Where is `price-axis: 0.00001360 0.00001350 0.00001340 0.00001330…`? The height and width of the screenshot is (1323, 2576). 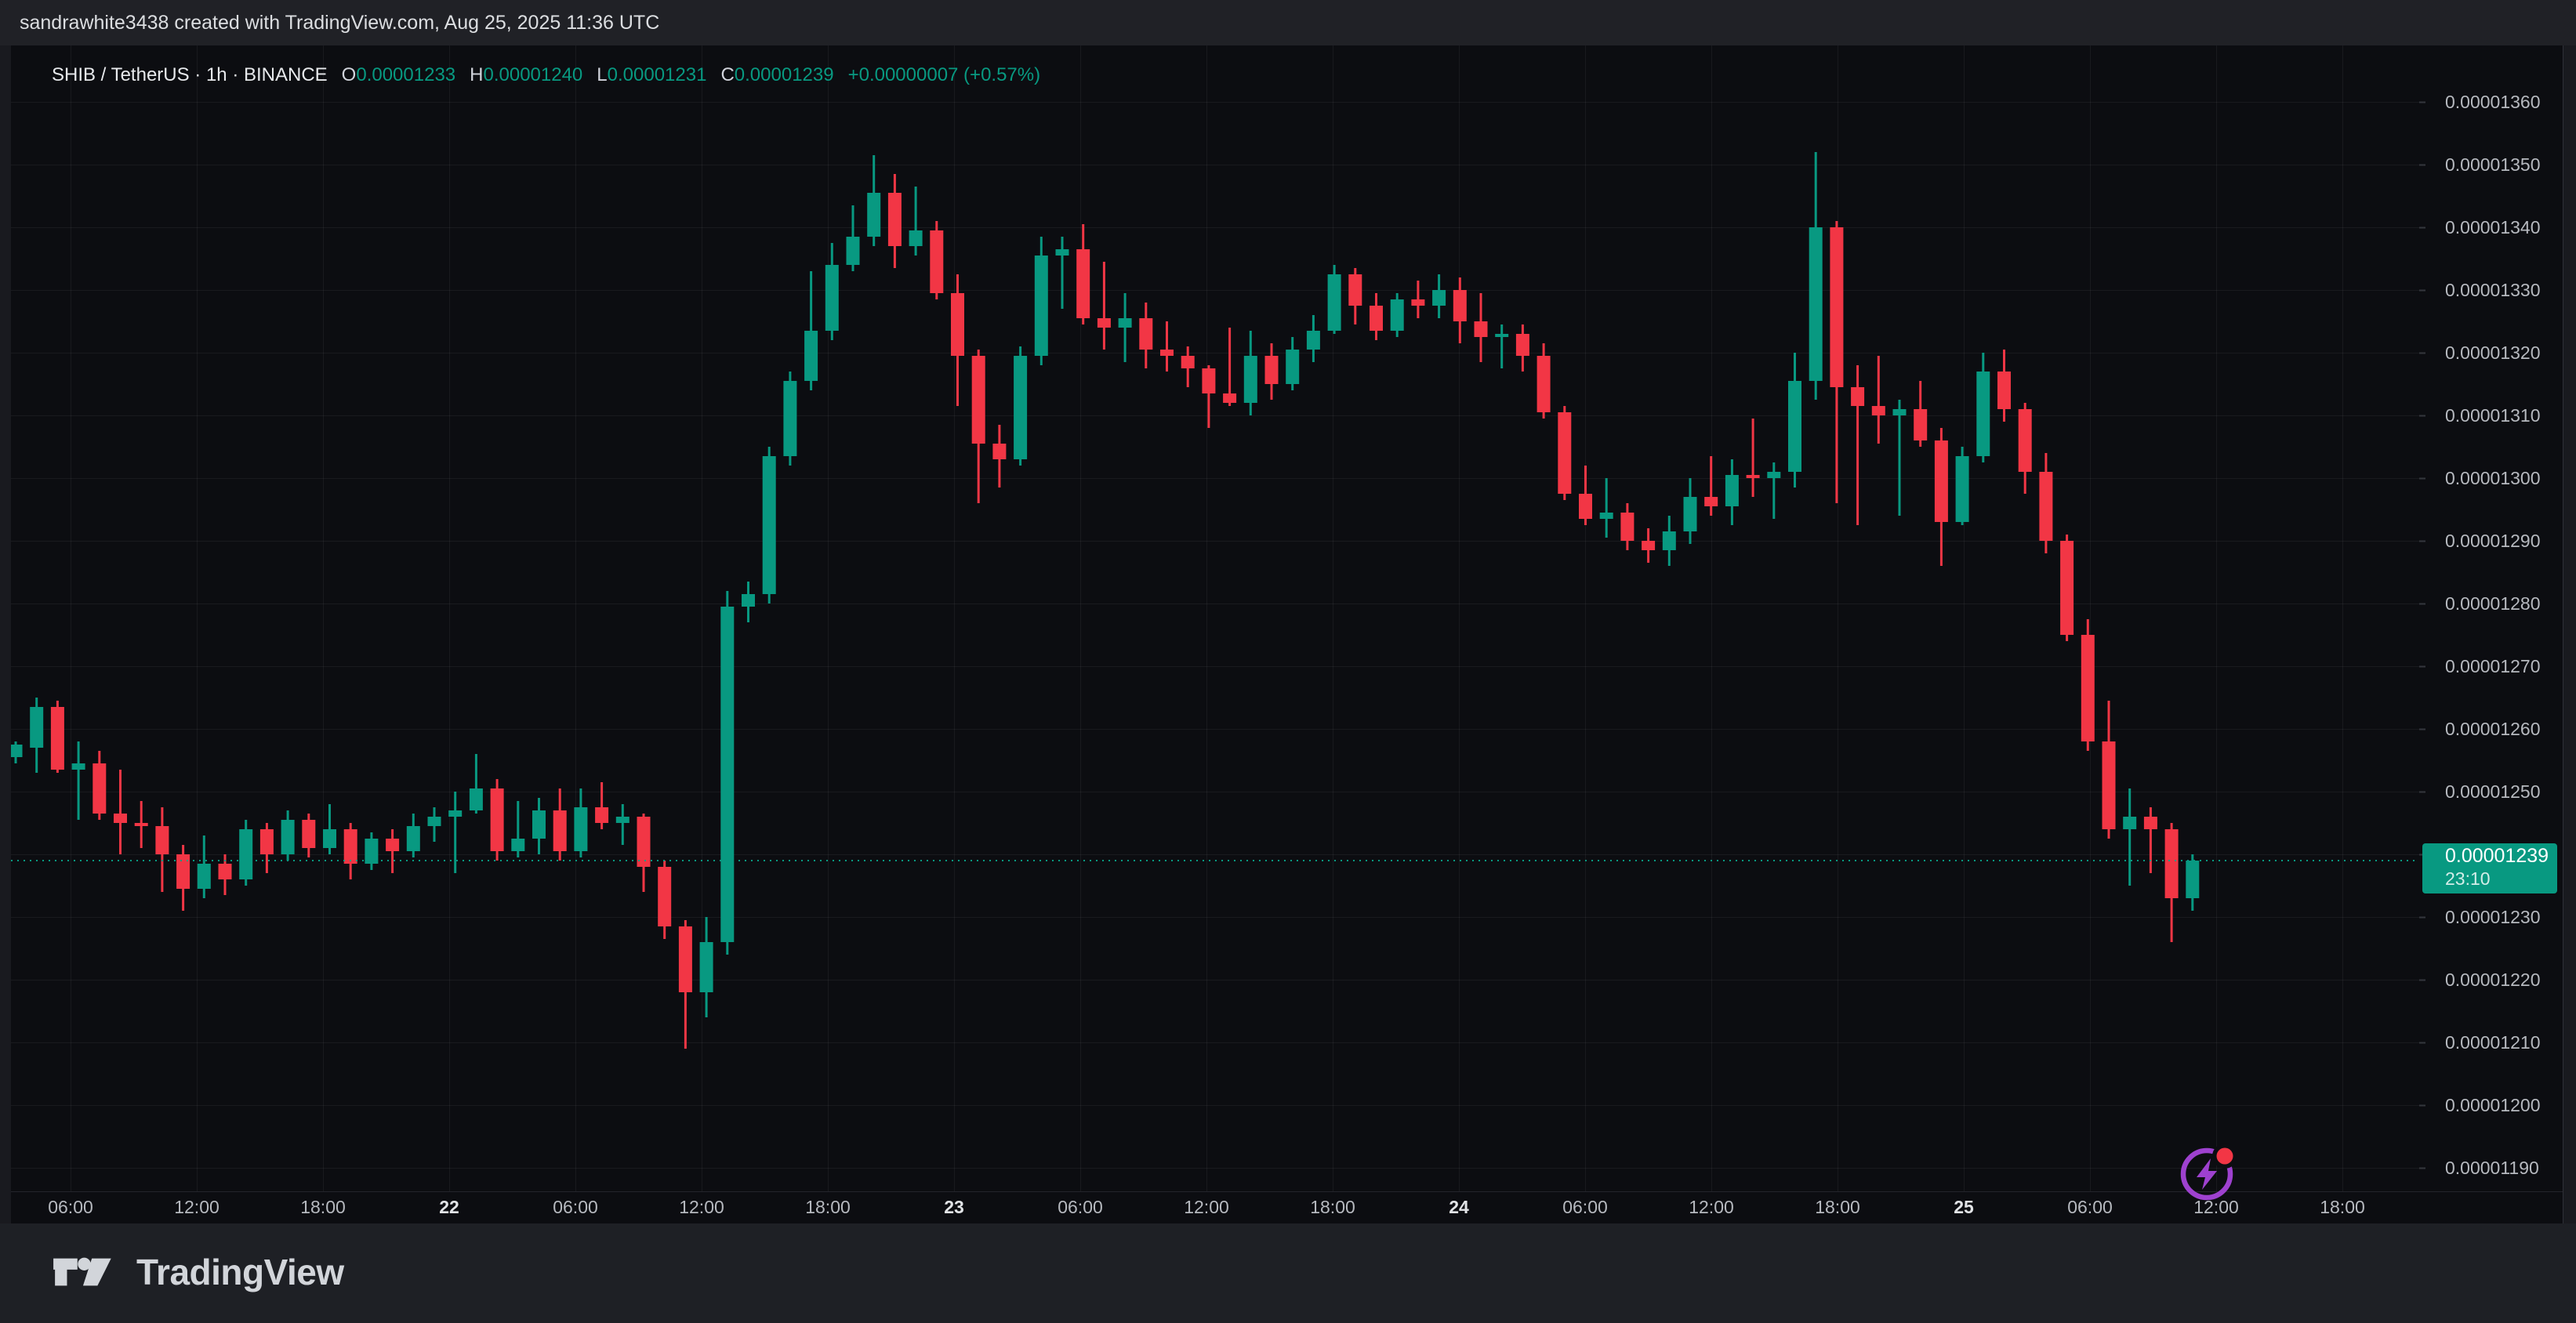 price-axis: 0.00001360 0.00001350 0.00001340 0.00001330… is located at coordinates (2491, 618).